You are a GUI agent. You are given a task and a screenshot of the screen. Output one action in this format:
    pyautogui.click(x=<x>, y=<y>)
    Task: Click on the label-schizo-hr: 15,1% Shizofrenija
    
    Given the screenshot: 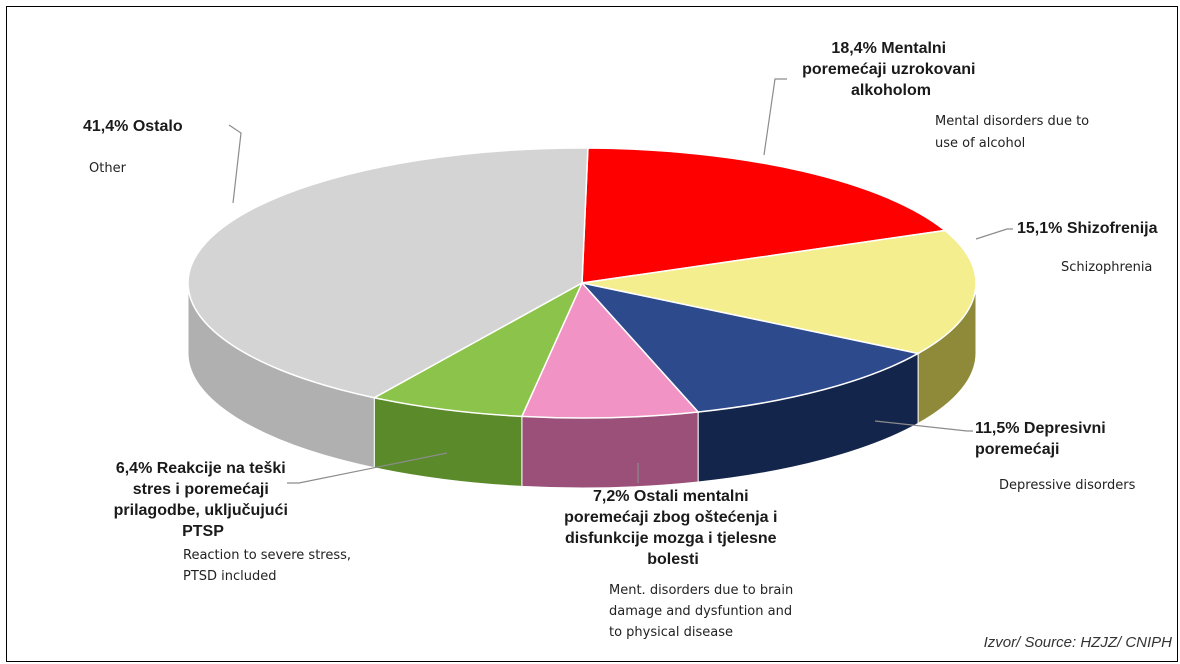 What is the action you would take?
    pyautogui.click(x=1087, y=228)
    